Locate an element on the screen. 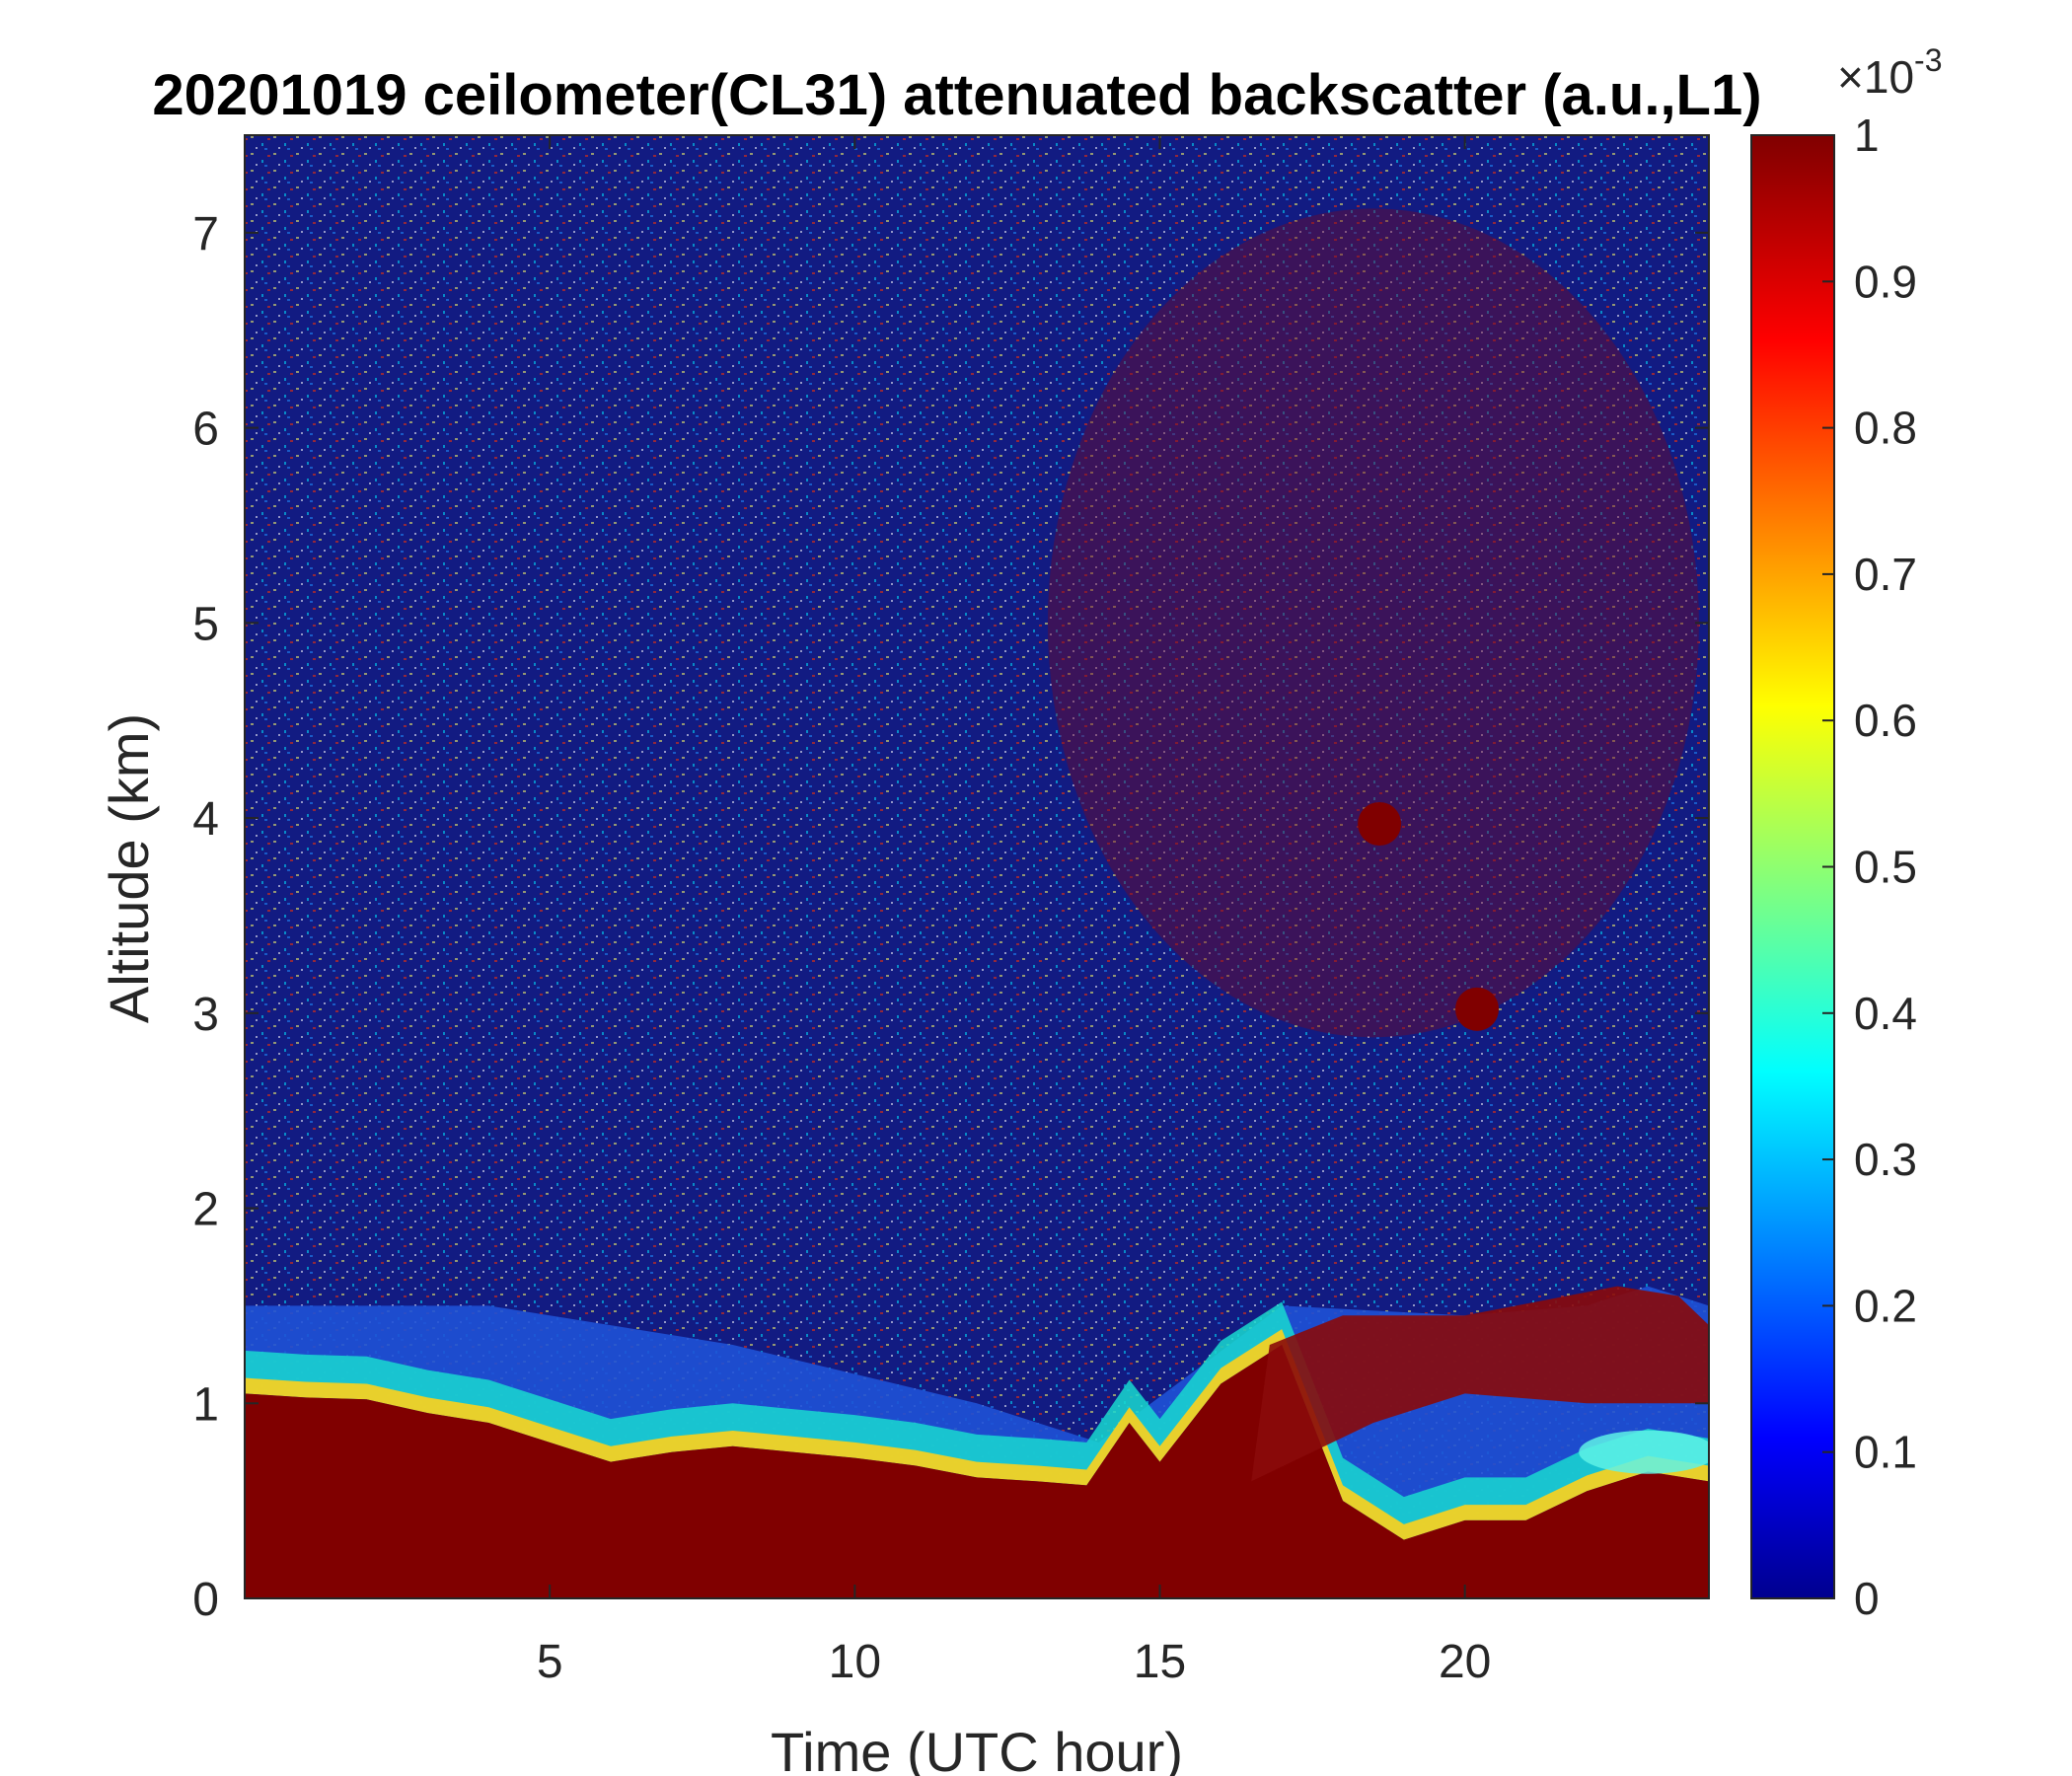  colorbar: 0 0.1 0.2 0.3 0.4 0.5 0.6 0.7 0.8 0.9 1 ×10⁻³ is located at coordinates (1846, 833).